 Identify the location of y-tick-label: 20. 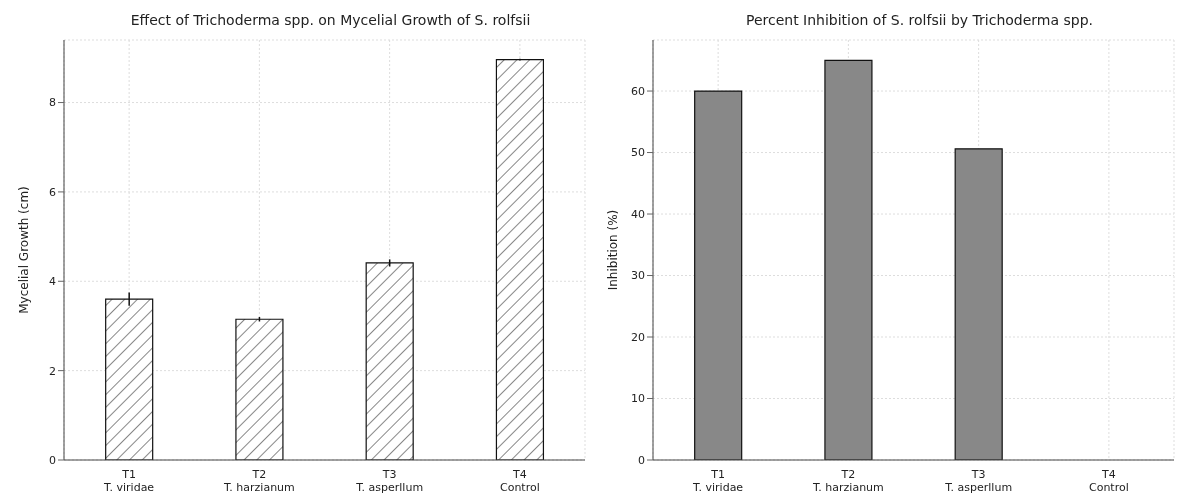
(638, 337).